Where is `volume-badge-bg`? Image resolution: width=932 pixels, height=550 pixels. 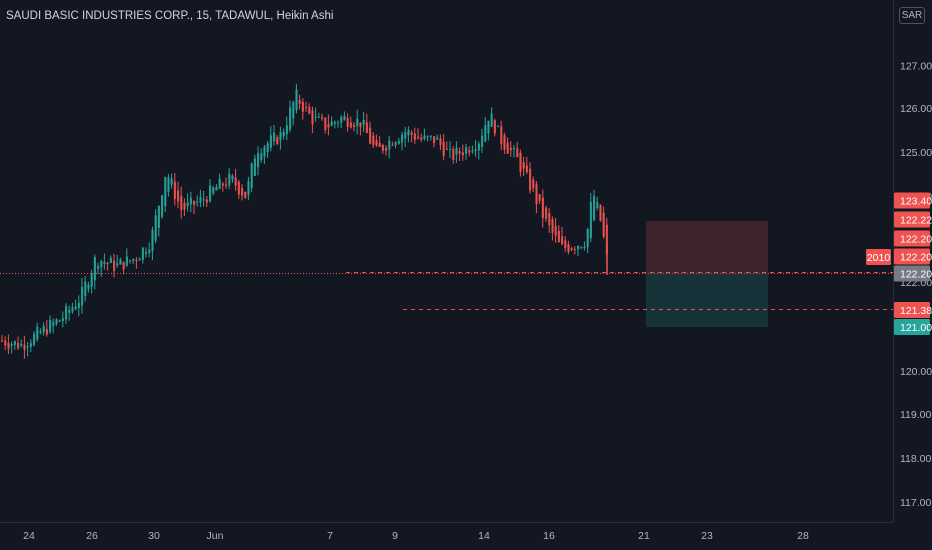 volume-badge-bg is located at coordinates (878, 257).